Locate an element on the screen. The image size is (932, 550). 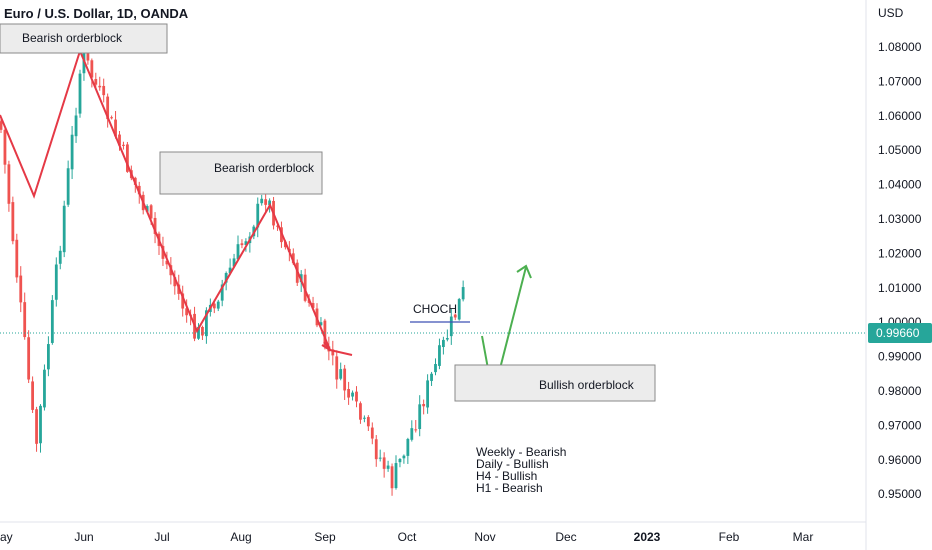
time-axis: ay Jun Jul Aug Sep Oct Nov Dec 2023 Feb Mar is located at coordinates (406, 537).